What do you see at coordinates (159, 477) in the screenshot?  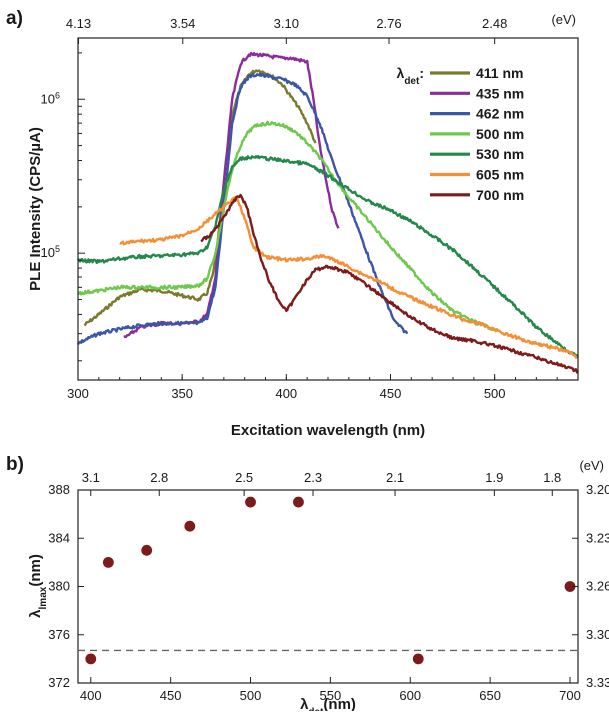 I see `b-top-tick-label: 2.8` at bounding box center [159, 477].